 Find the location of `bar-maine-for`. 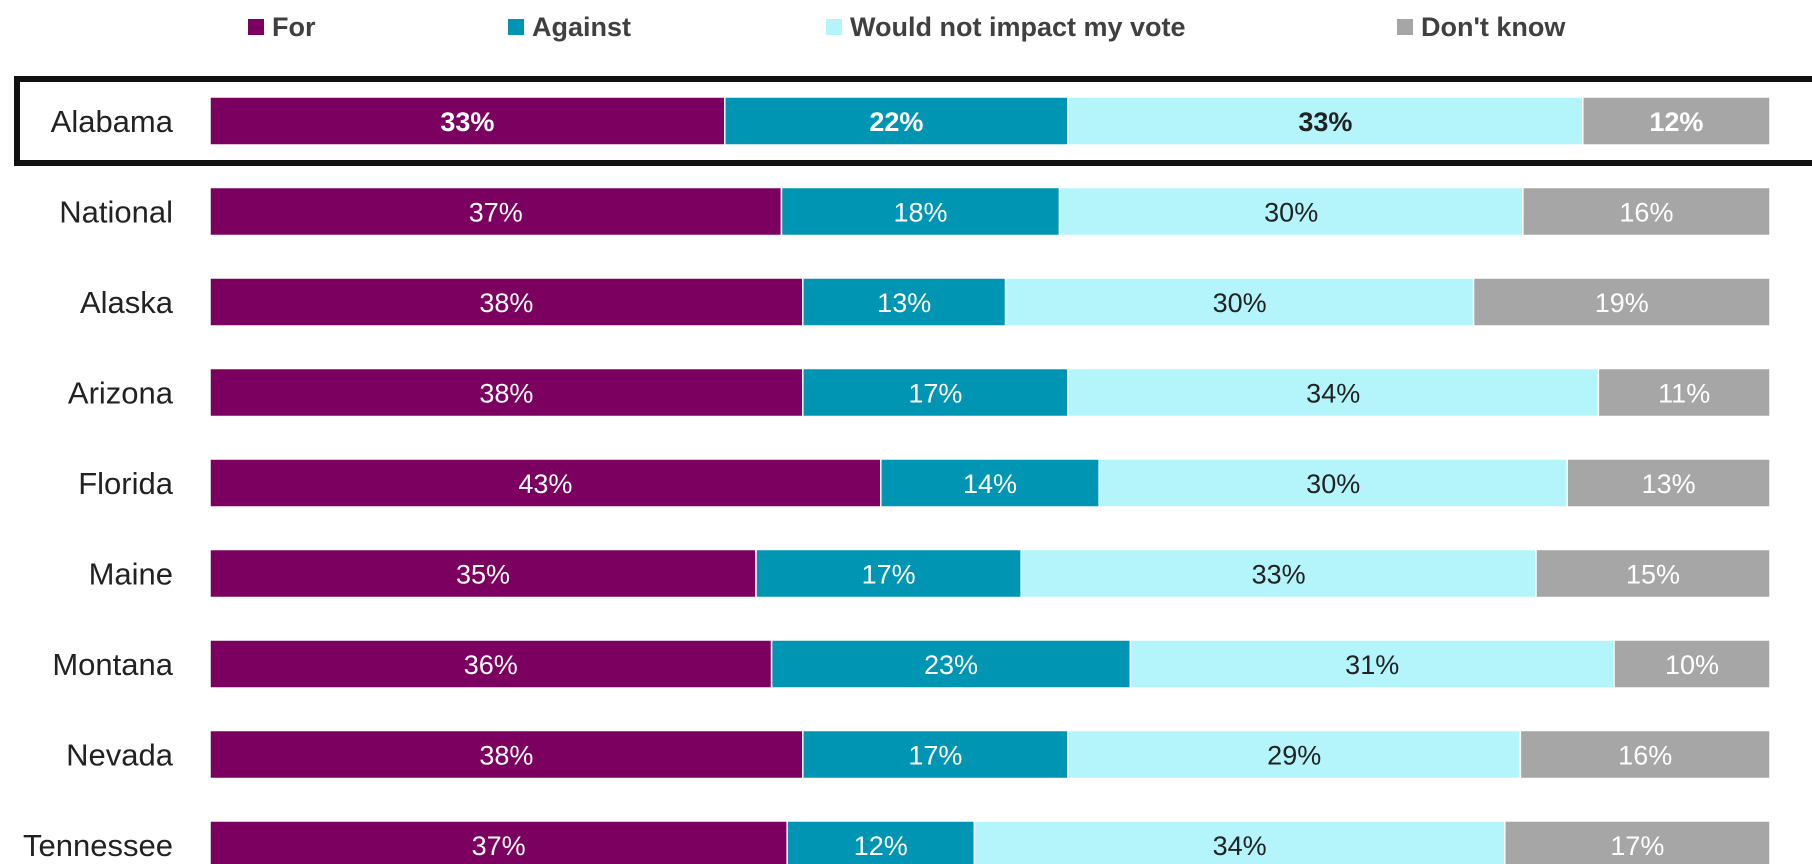

bar-maine-for is located at coordinates (483, 573).